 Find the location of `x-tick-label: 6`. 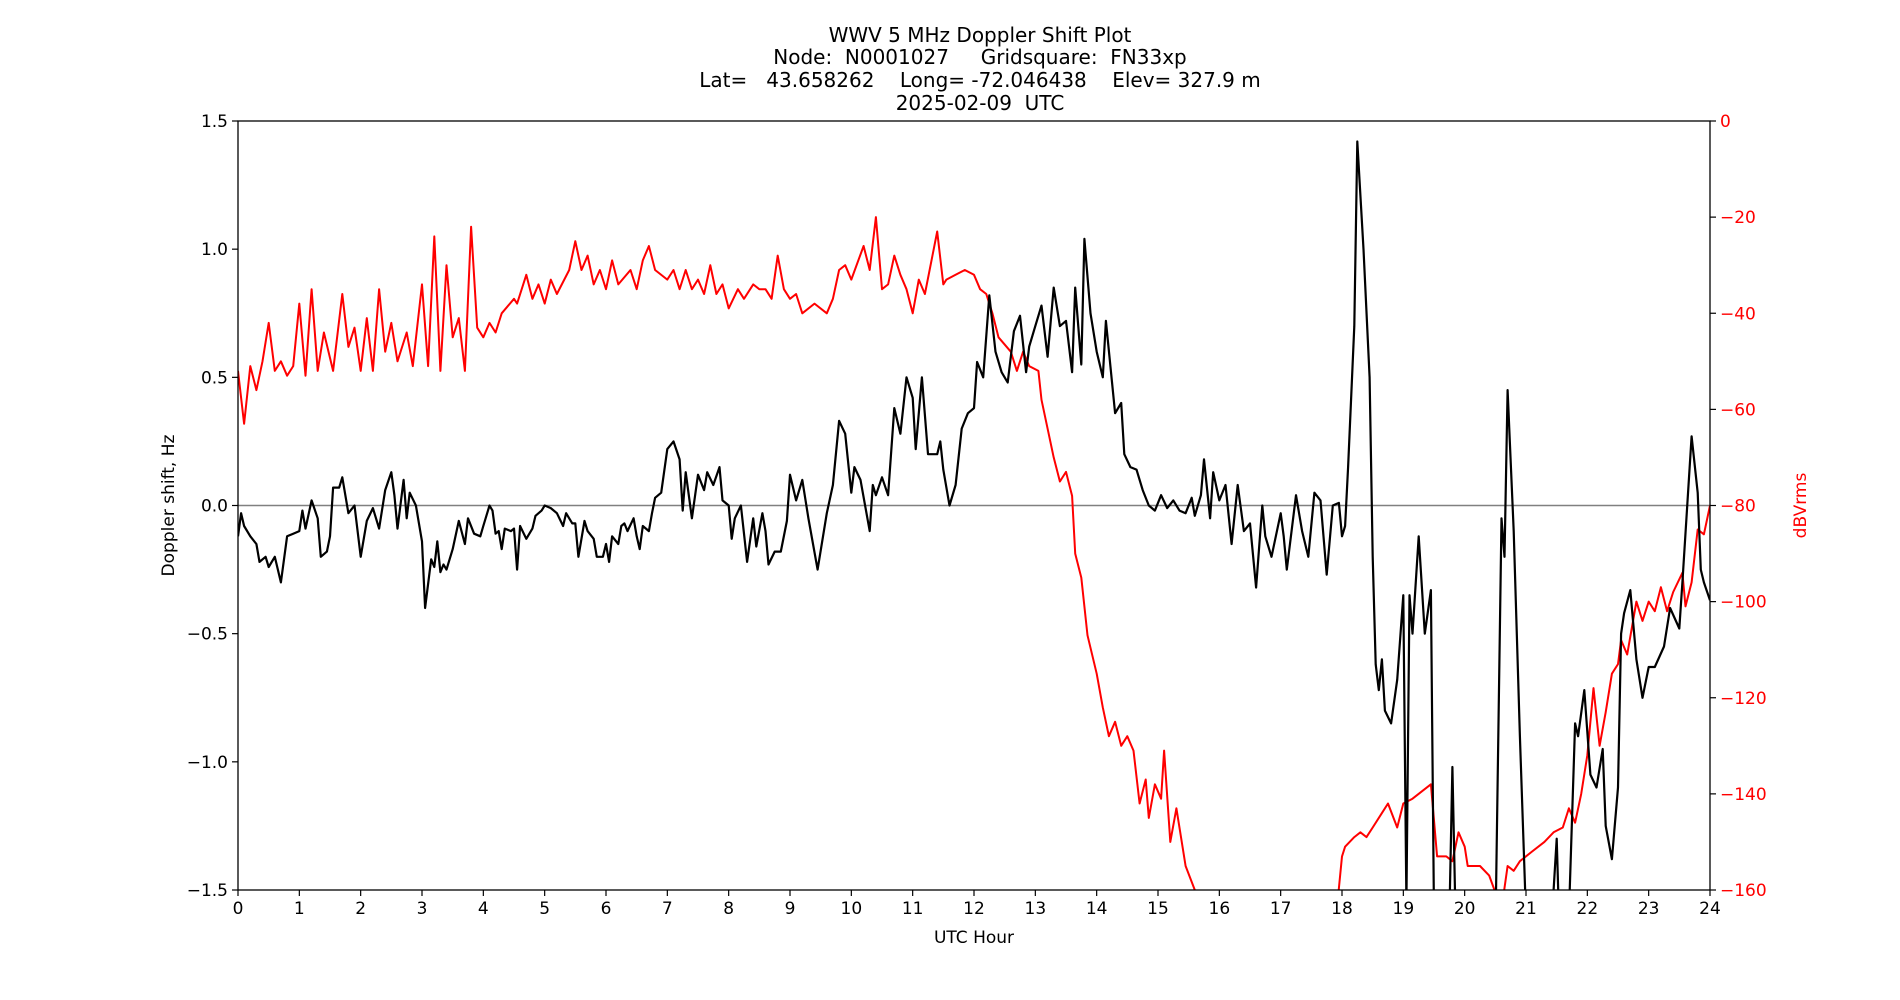

x-tick-label: 6 is located at coordinates (606, 909).